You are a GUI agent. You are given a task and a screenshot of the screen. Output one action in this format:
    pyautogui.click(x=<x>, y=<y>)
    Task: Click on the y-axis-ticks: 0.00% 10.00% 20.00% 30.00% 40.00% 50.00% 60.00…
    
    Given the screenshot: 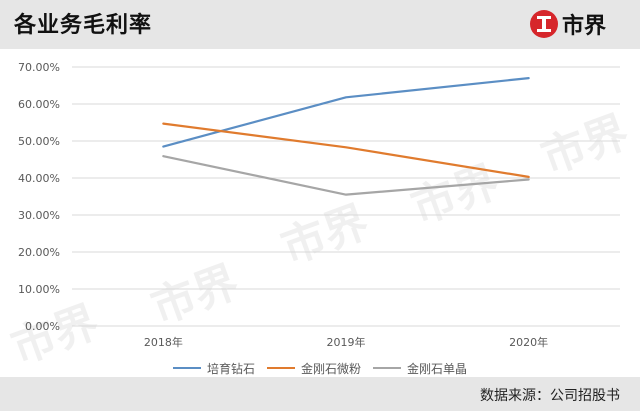 What is the action you would take?
    pyautogui.click(x=39, y=197)
    